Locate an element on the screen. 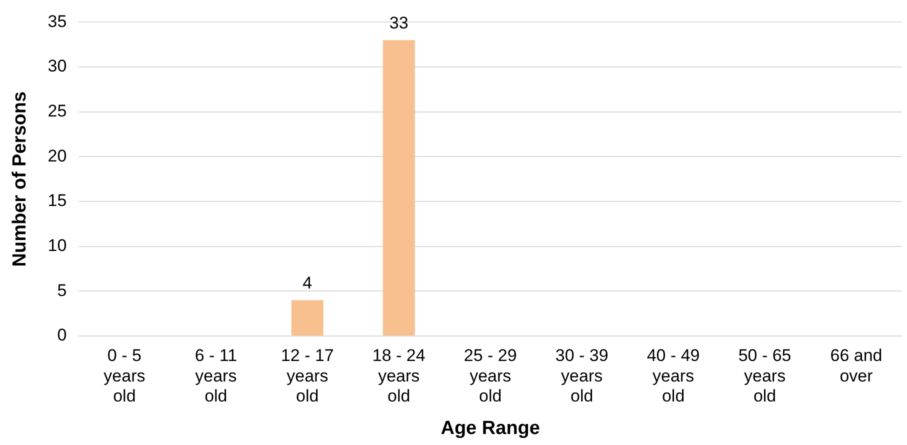  x-tick-label: 30 - 39 years old is located at coordinates (581, 376).